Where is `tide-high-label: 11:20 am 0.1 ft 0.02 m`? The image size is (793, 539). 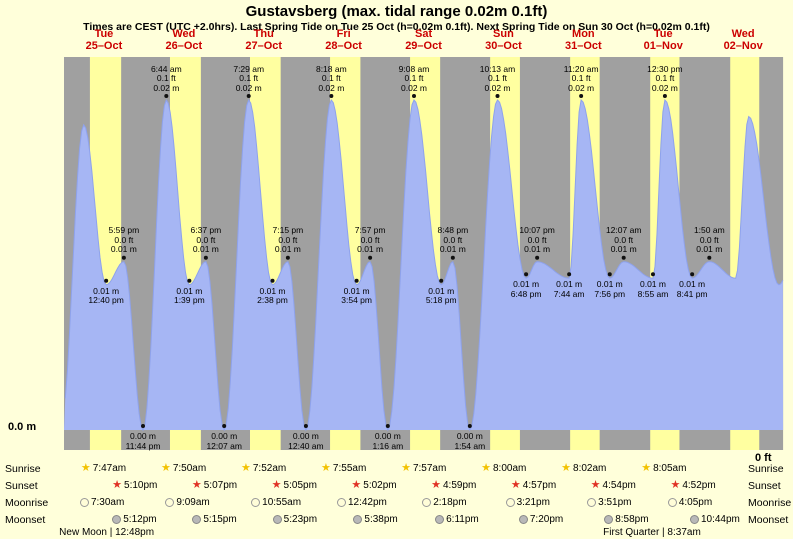
tide-high-label: 11:20 am 0.1 ft 0.02 m is located at coordinates (581, 78).